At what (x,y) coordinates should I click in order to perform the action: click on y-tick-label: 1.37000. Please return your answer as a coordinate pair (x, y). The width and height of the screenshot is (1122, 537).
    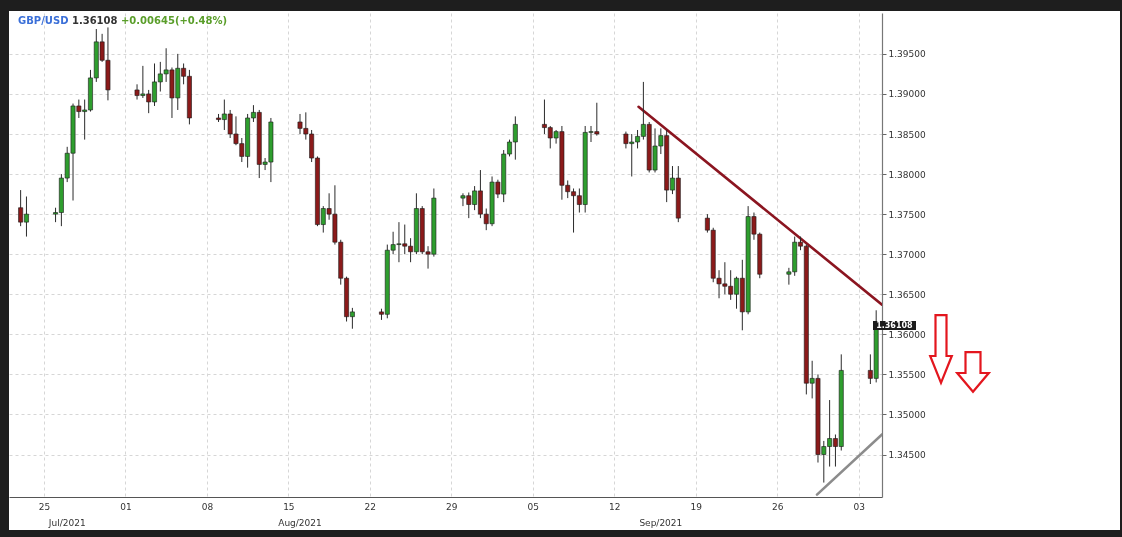
    Looking at the image, I should click on (907, 254).